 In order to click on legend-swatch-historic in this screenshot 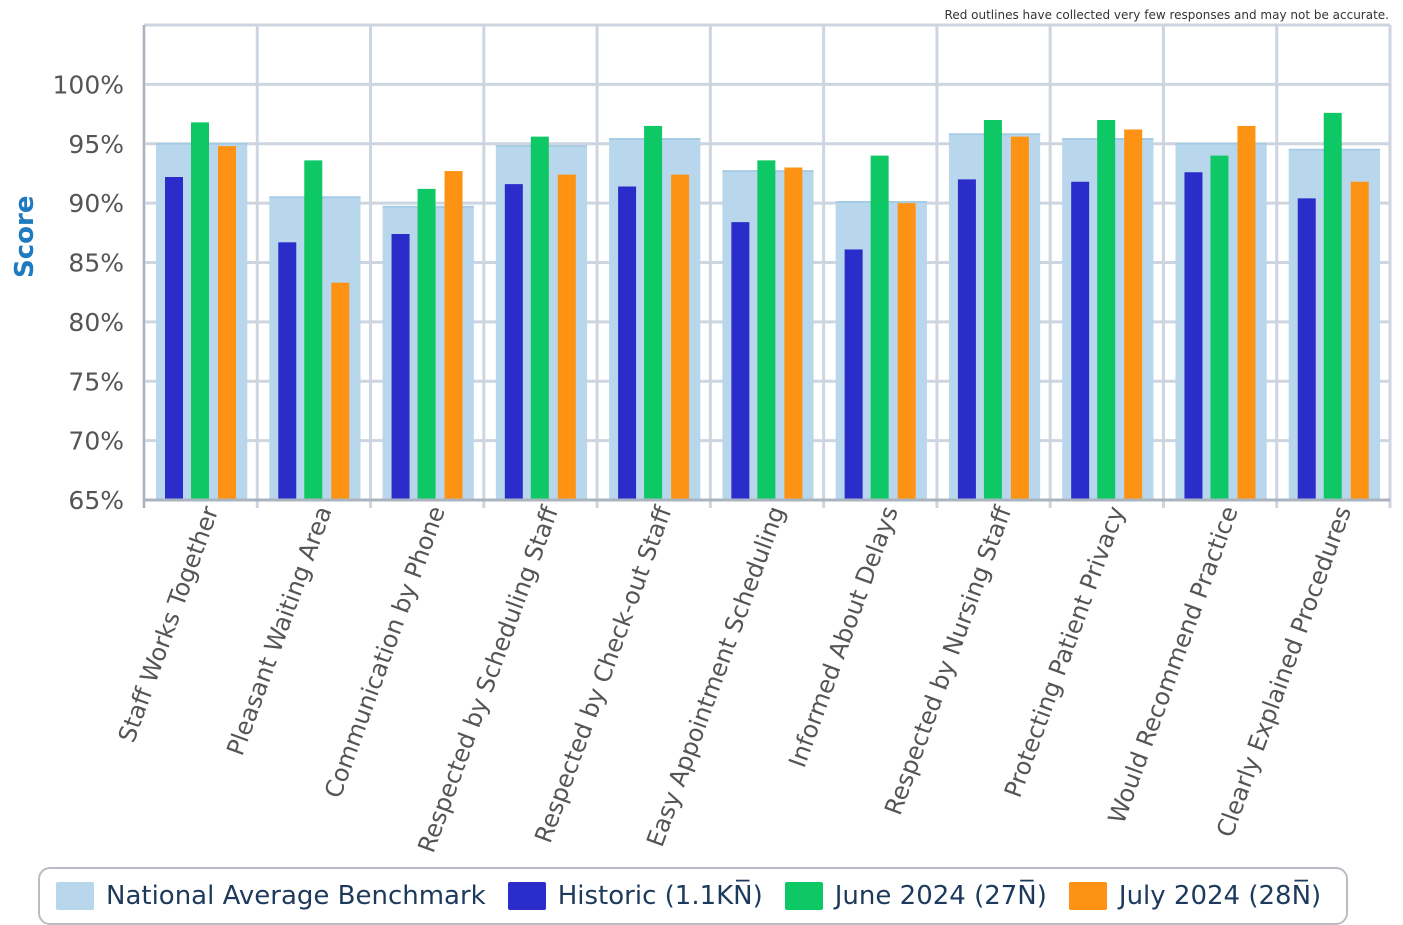, I will do `click(526, 896)`.